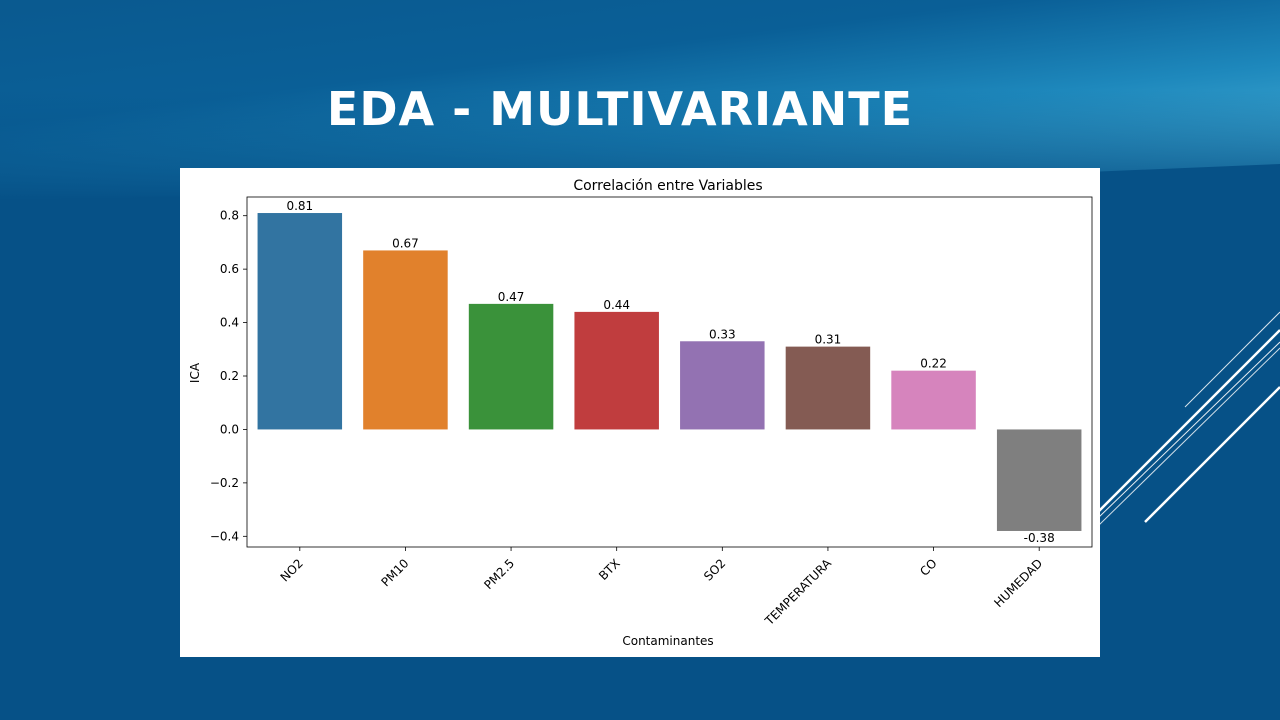 The image size is (1280, 720). Describe the element at coordinates (300, 321) in the screenshot. I see `bar-no2` at that location.